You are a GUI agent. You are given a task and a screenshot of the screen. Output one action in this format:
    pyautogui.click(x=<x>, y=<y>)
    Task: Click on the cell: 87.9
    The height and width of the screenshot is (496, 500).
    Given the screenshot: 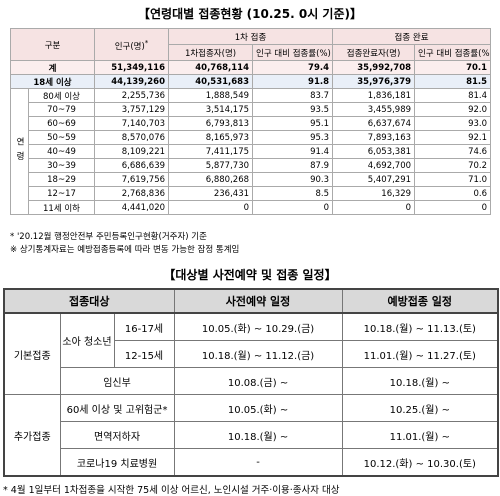 What is the action you would take?
    pyautogui.click(x=293, y=165)
    